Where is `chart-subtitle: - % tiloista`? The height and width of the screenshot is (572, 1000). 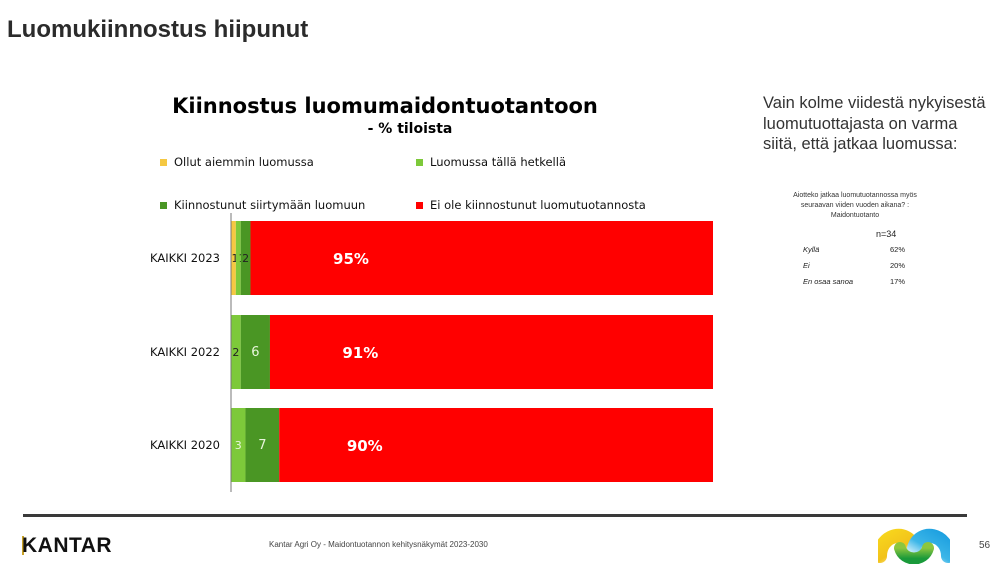 chart-subtitle: - % tiloista is located at coordinates (410, 129).